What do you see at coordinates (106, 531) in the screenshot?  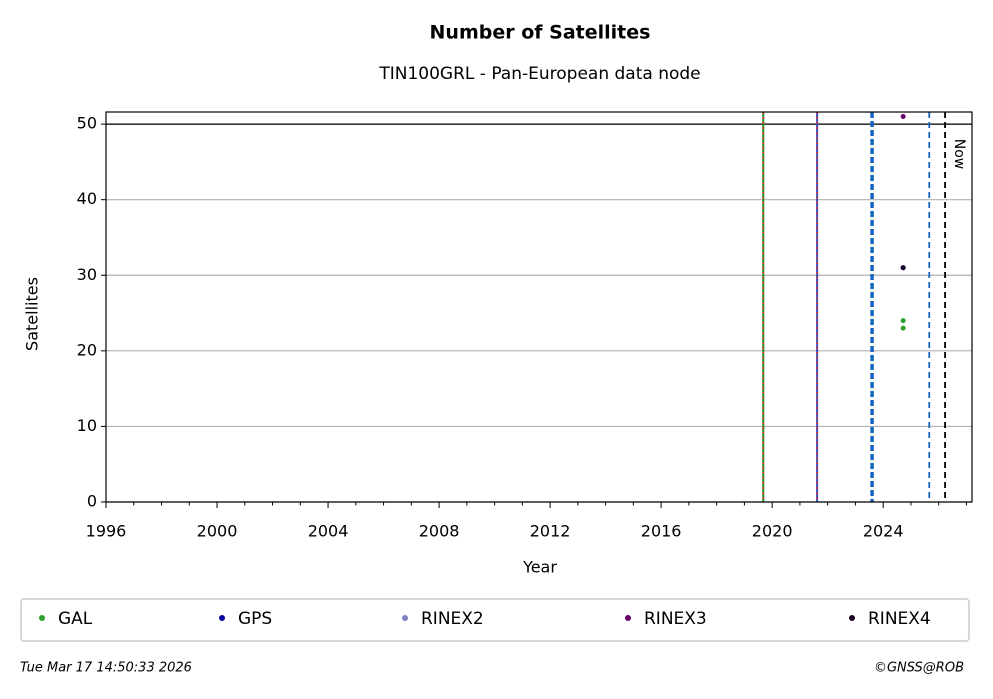 I see `x-tick-label: 1996` at bounding box center [106, 531].